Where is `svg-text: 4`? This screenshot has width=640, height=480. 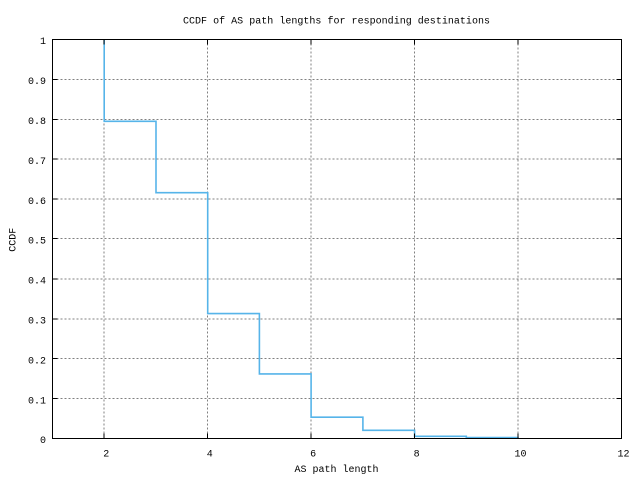 svg-text: 4 is located at coordinates (210, 455).